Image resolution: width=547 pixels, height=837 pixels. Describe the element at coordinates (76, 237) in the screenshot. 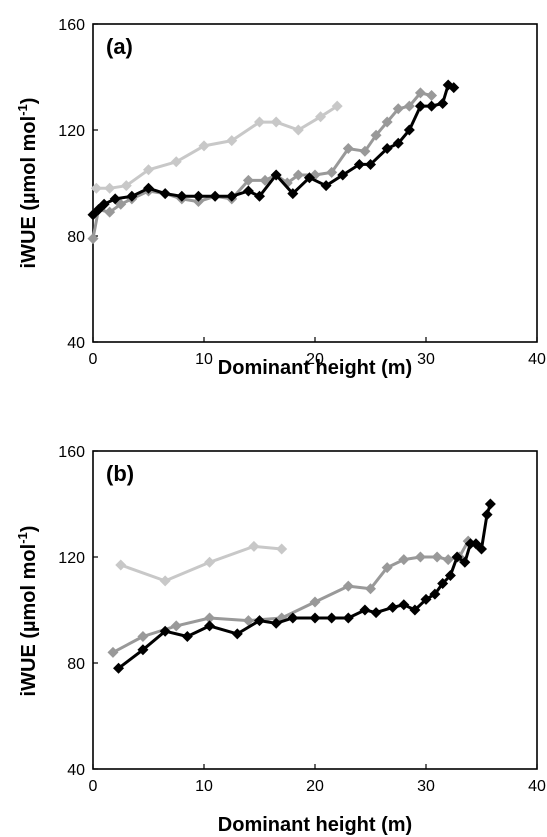

I see `y-tick-label: 80` at that location.